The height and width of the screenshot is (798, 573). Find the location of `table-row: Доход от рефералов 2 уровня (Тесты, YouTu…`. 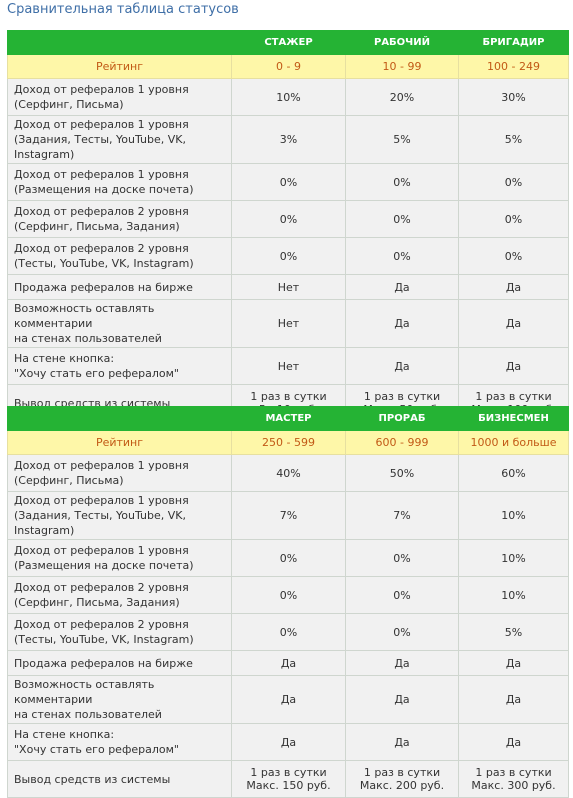

table-row: Доход от рефералов 2 уровня (Тесты, YouTu… is located at coordinates (288, 632).